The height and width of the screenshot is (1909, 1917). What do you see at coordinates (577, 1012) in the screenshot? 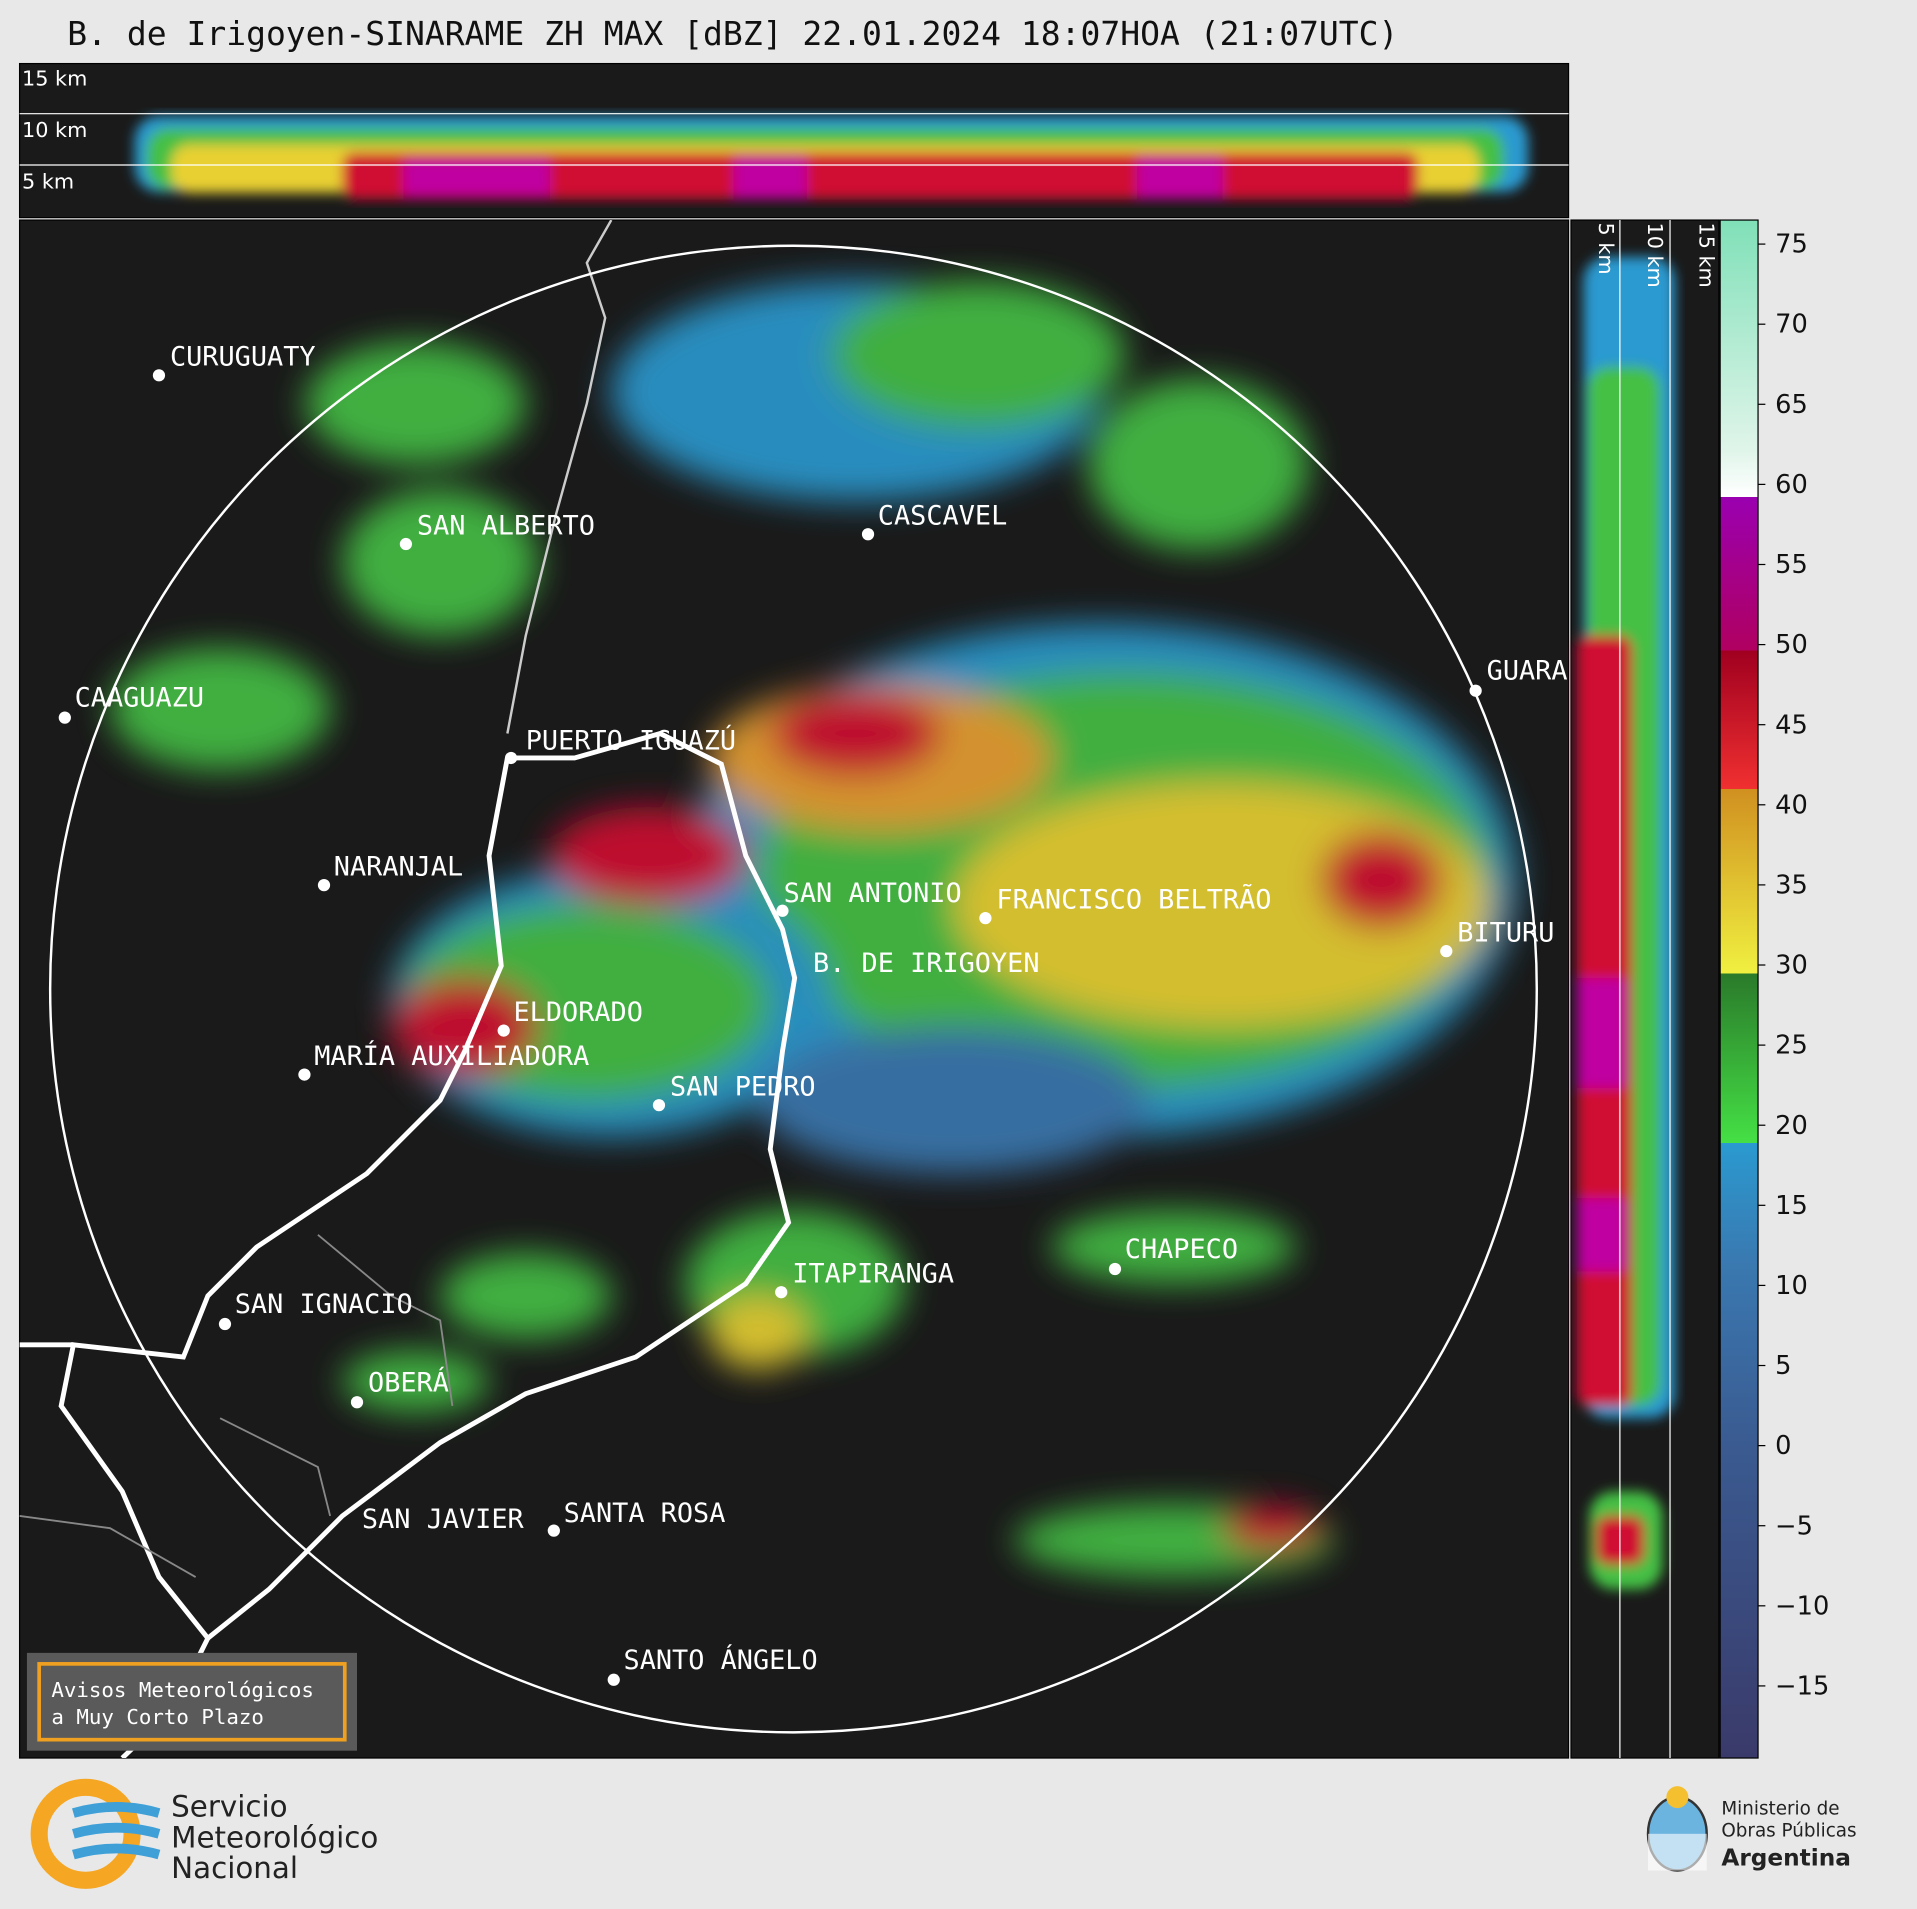
I see `city-label: ELDORADO` at bounding box center [577, 1012].